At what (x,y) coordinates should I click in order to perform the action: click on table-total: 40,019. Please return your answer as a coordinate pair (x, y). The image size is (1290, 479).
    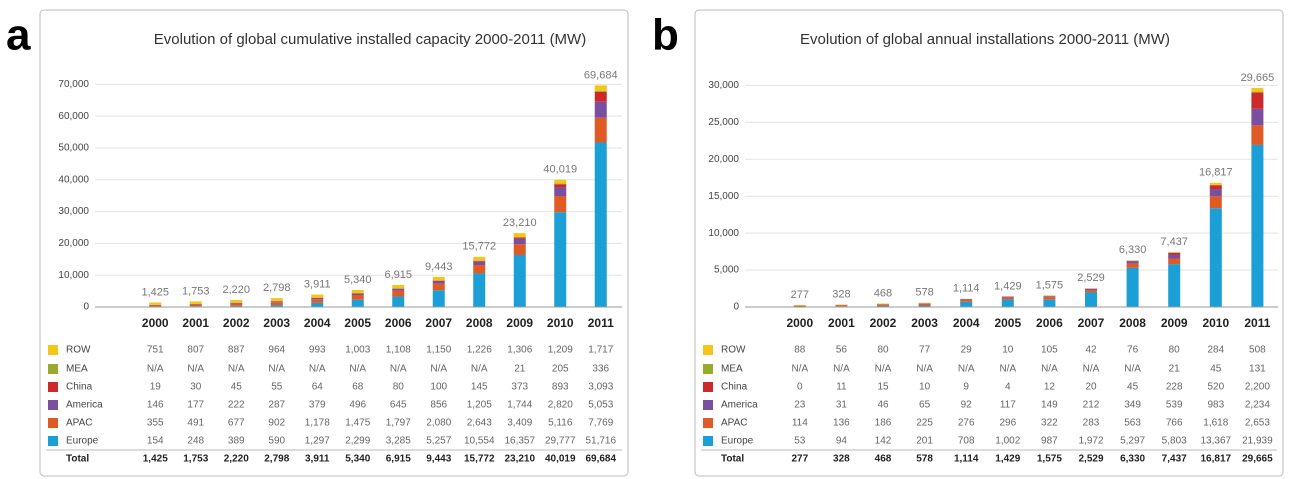
    Looking at the image, I should click on (560, 459).